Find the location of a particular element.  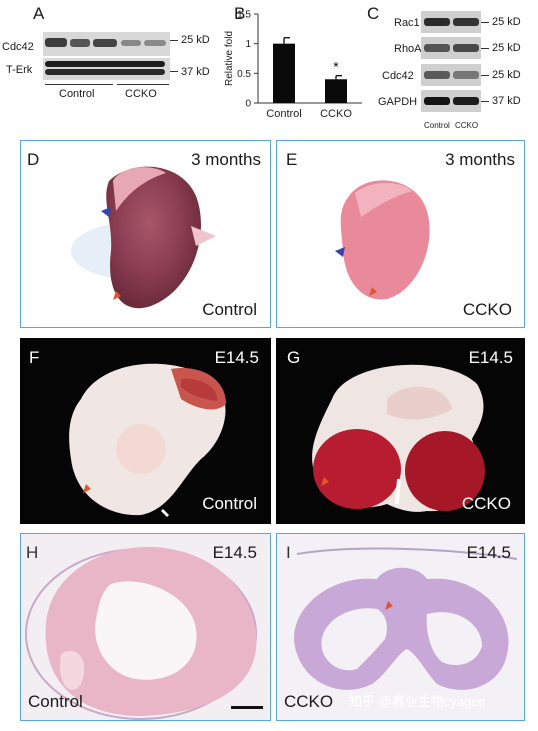

blot-c-rac1 is located at coordinates (451, 22).